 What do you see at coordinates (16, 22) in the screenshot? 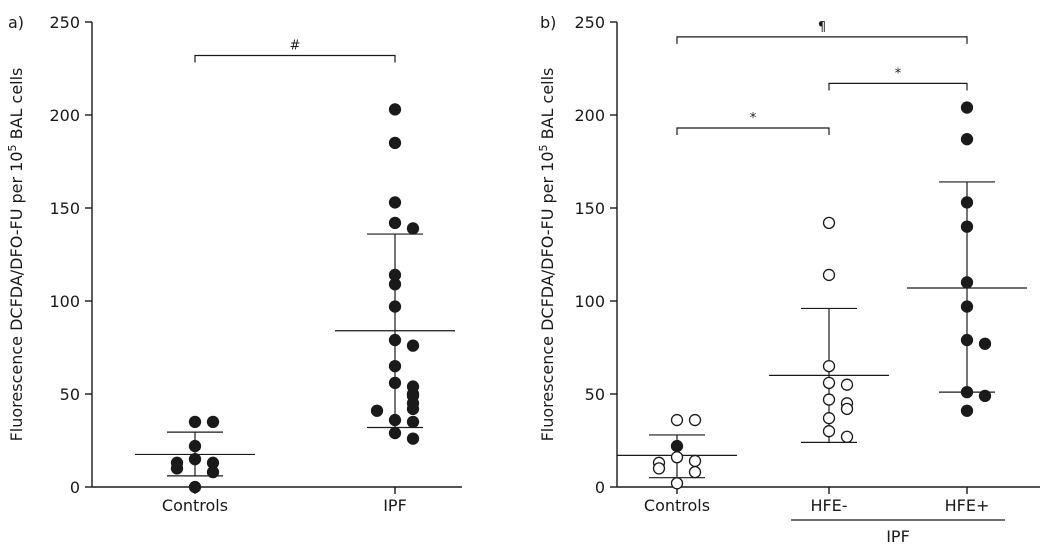
I see `panel-label: a)` at bounding box center [16, 22].